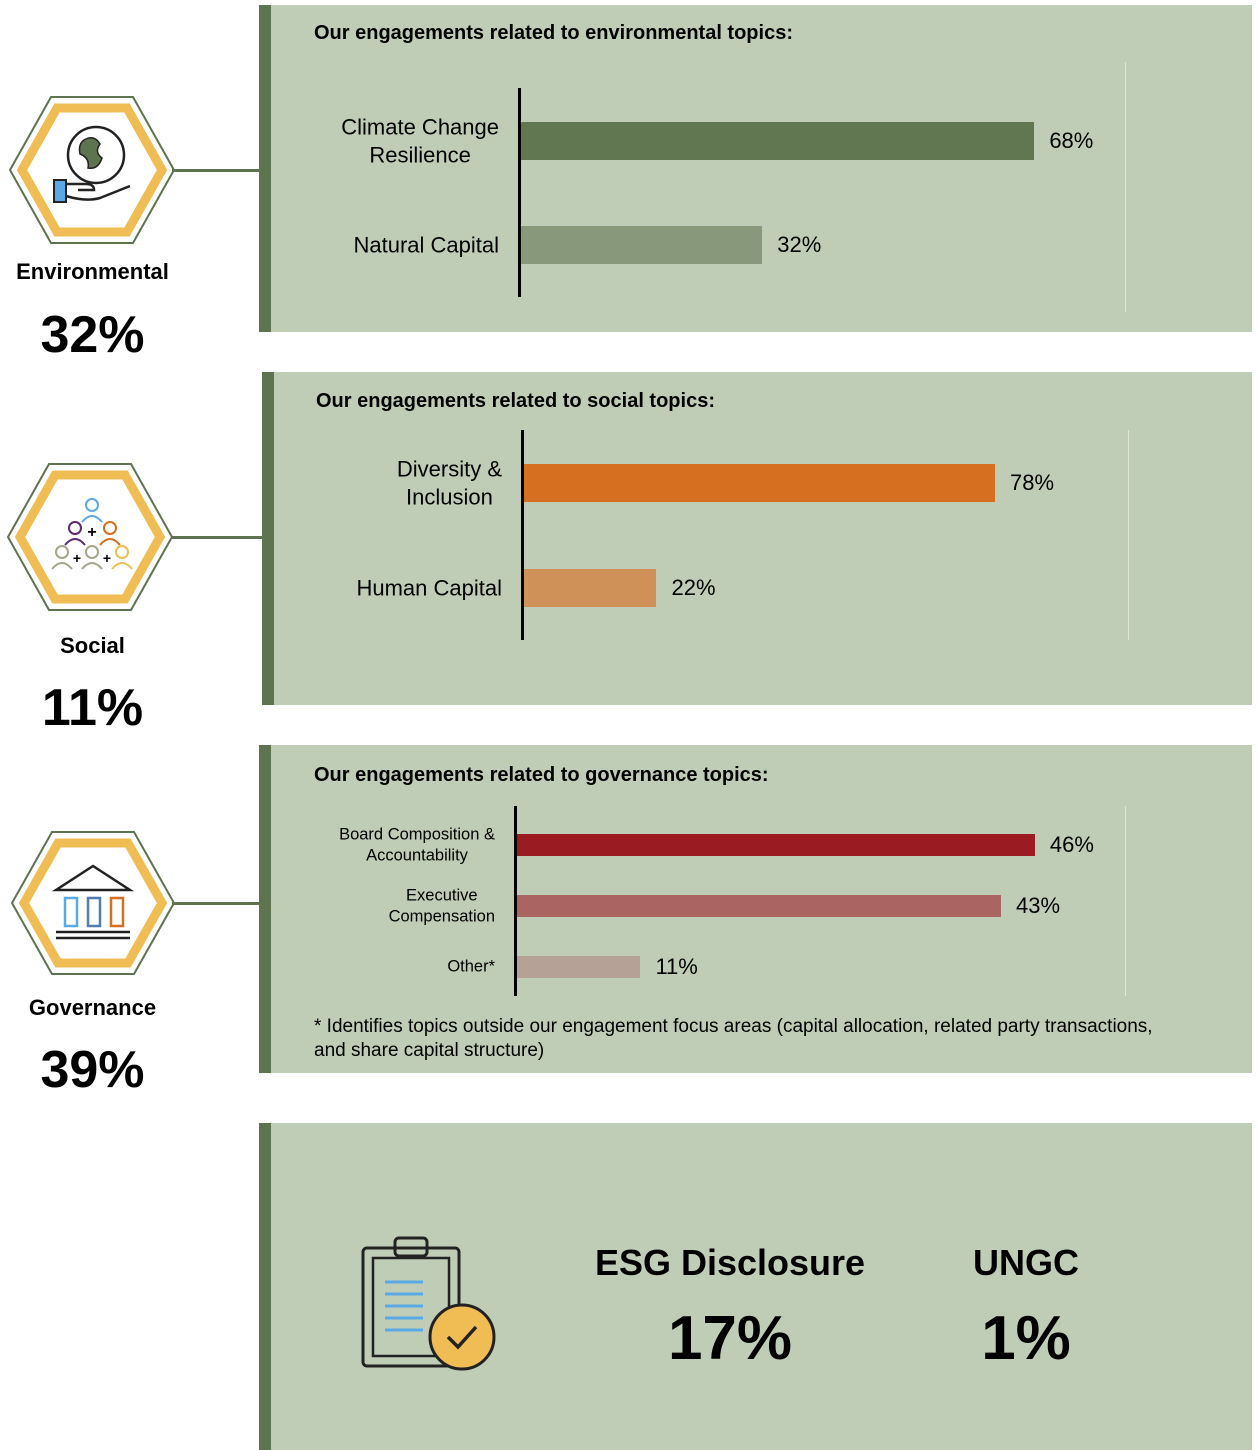 This screenshot has height=1450, width=1259. I want to click on value-label: 68%, so click(1071, 140).